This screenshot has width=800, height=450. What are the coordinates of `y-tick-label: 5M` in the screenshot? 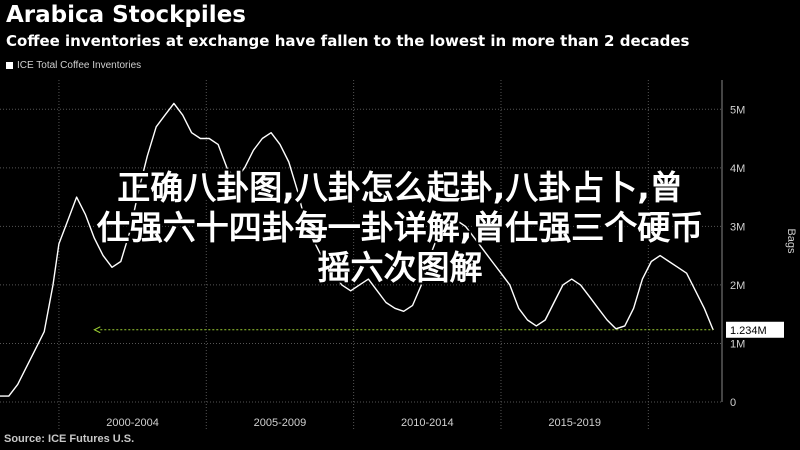 It's located at (737, 110).